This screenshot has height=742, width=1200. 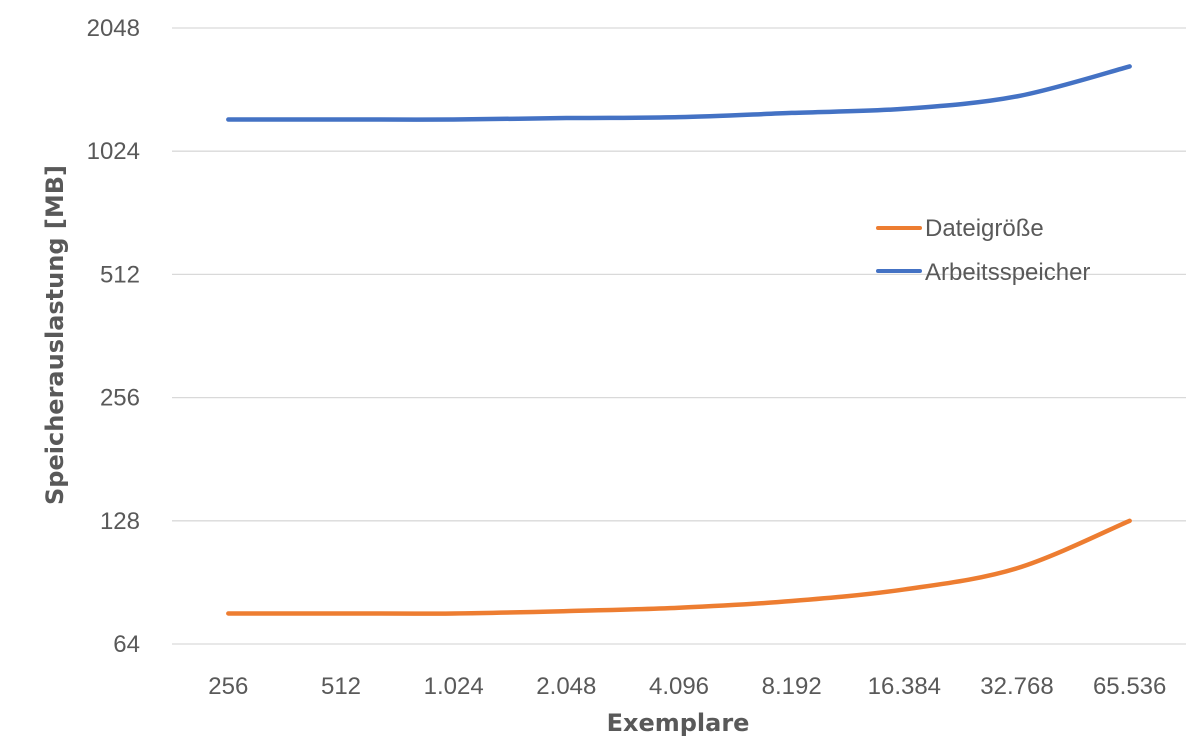 I want to click on y-axis-ticks: 64 128 256 512 1024 2048, so click(x=113, y=336).